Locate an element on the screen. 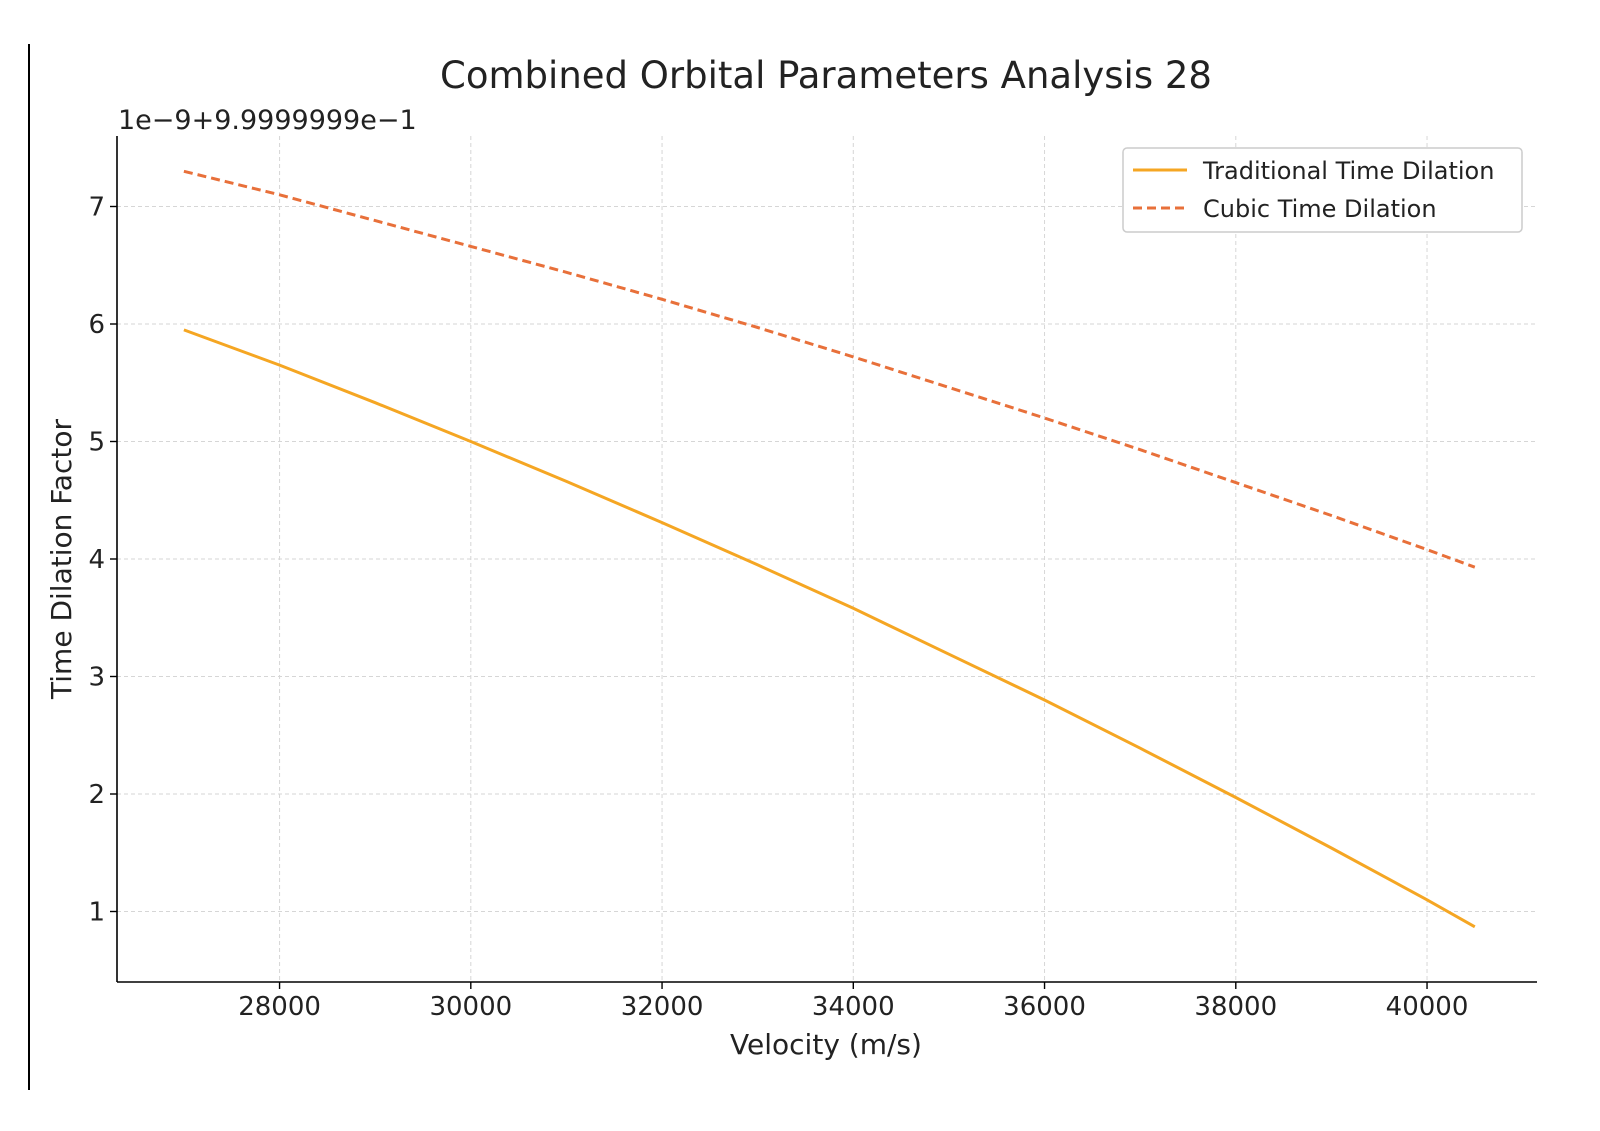 This screenshot has height=1131, width=1600. y-tick-label: 4 is located at coordinates (96, 560).